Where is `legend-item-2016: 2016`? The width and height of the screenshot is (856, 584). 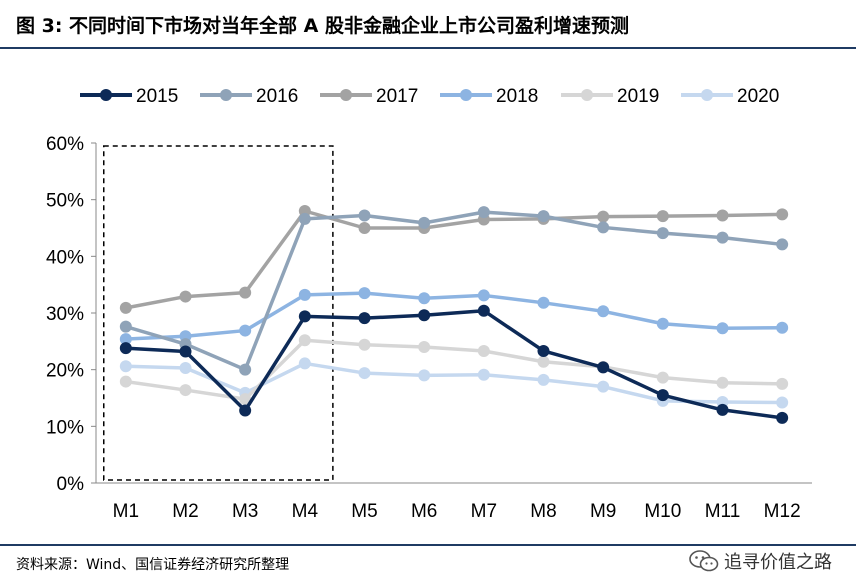
legend-item-2016: 2016 is located at coordinates (249, 96).